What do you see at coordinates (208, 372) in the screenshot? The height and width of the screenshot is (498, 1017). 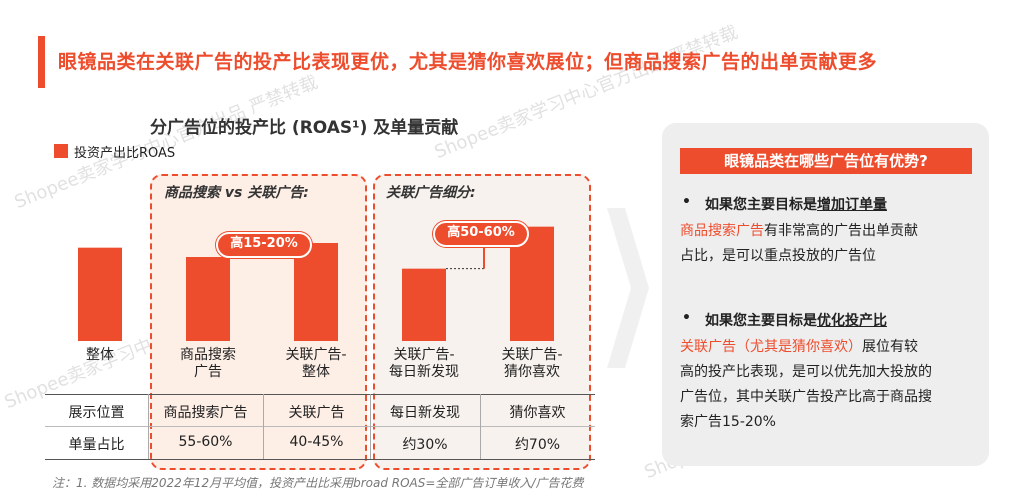 I see `x-tick-label-line: 广告` at bounding box center [208, 372].